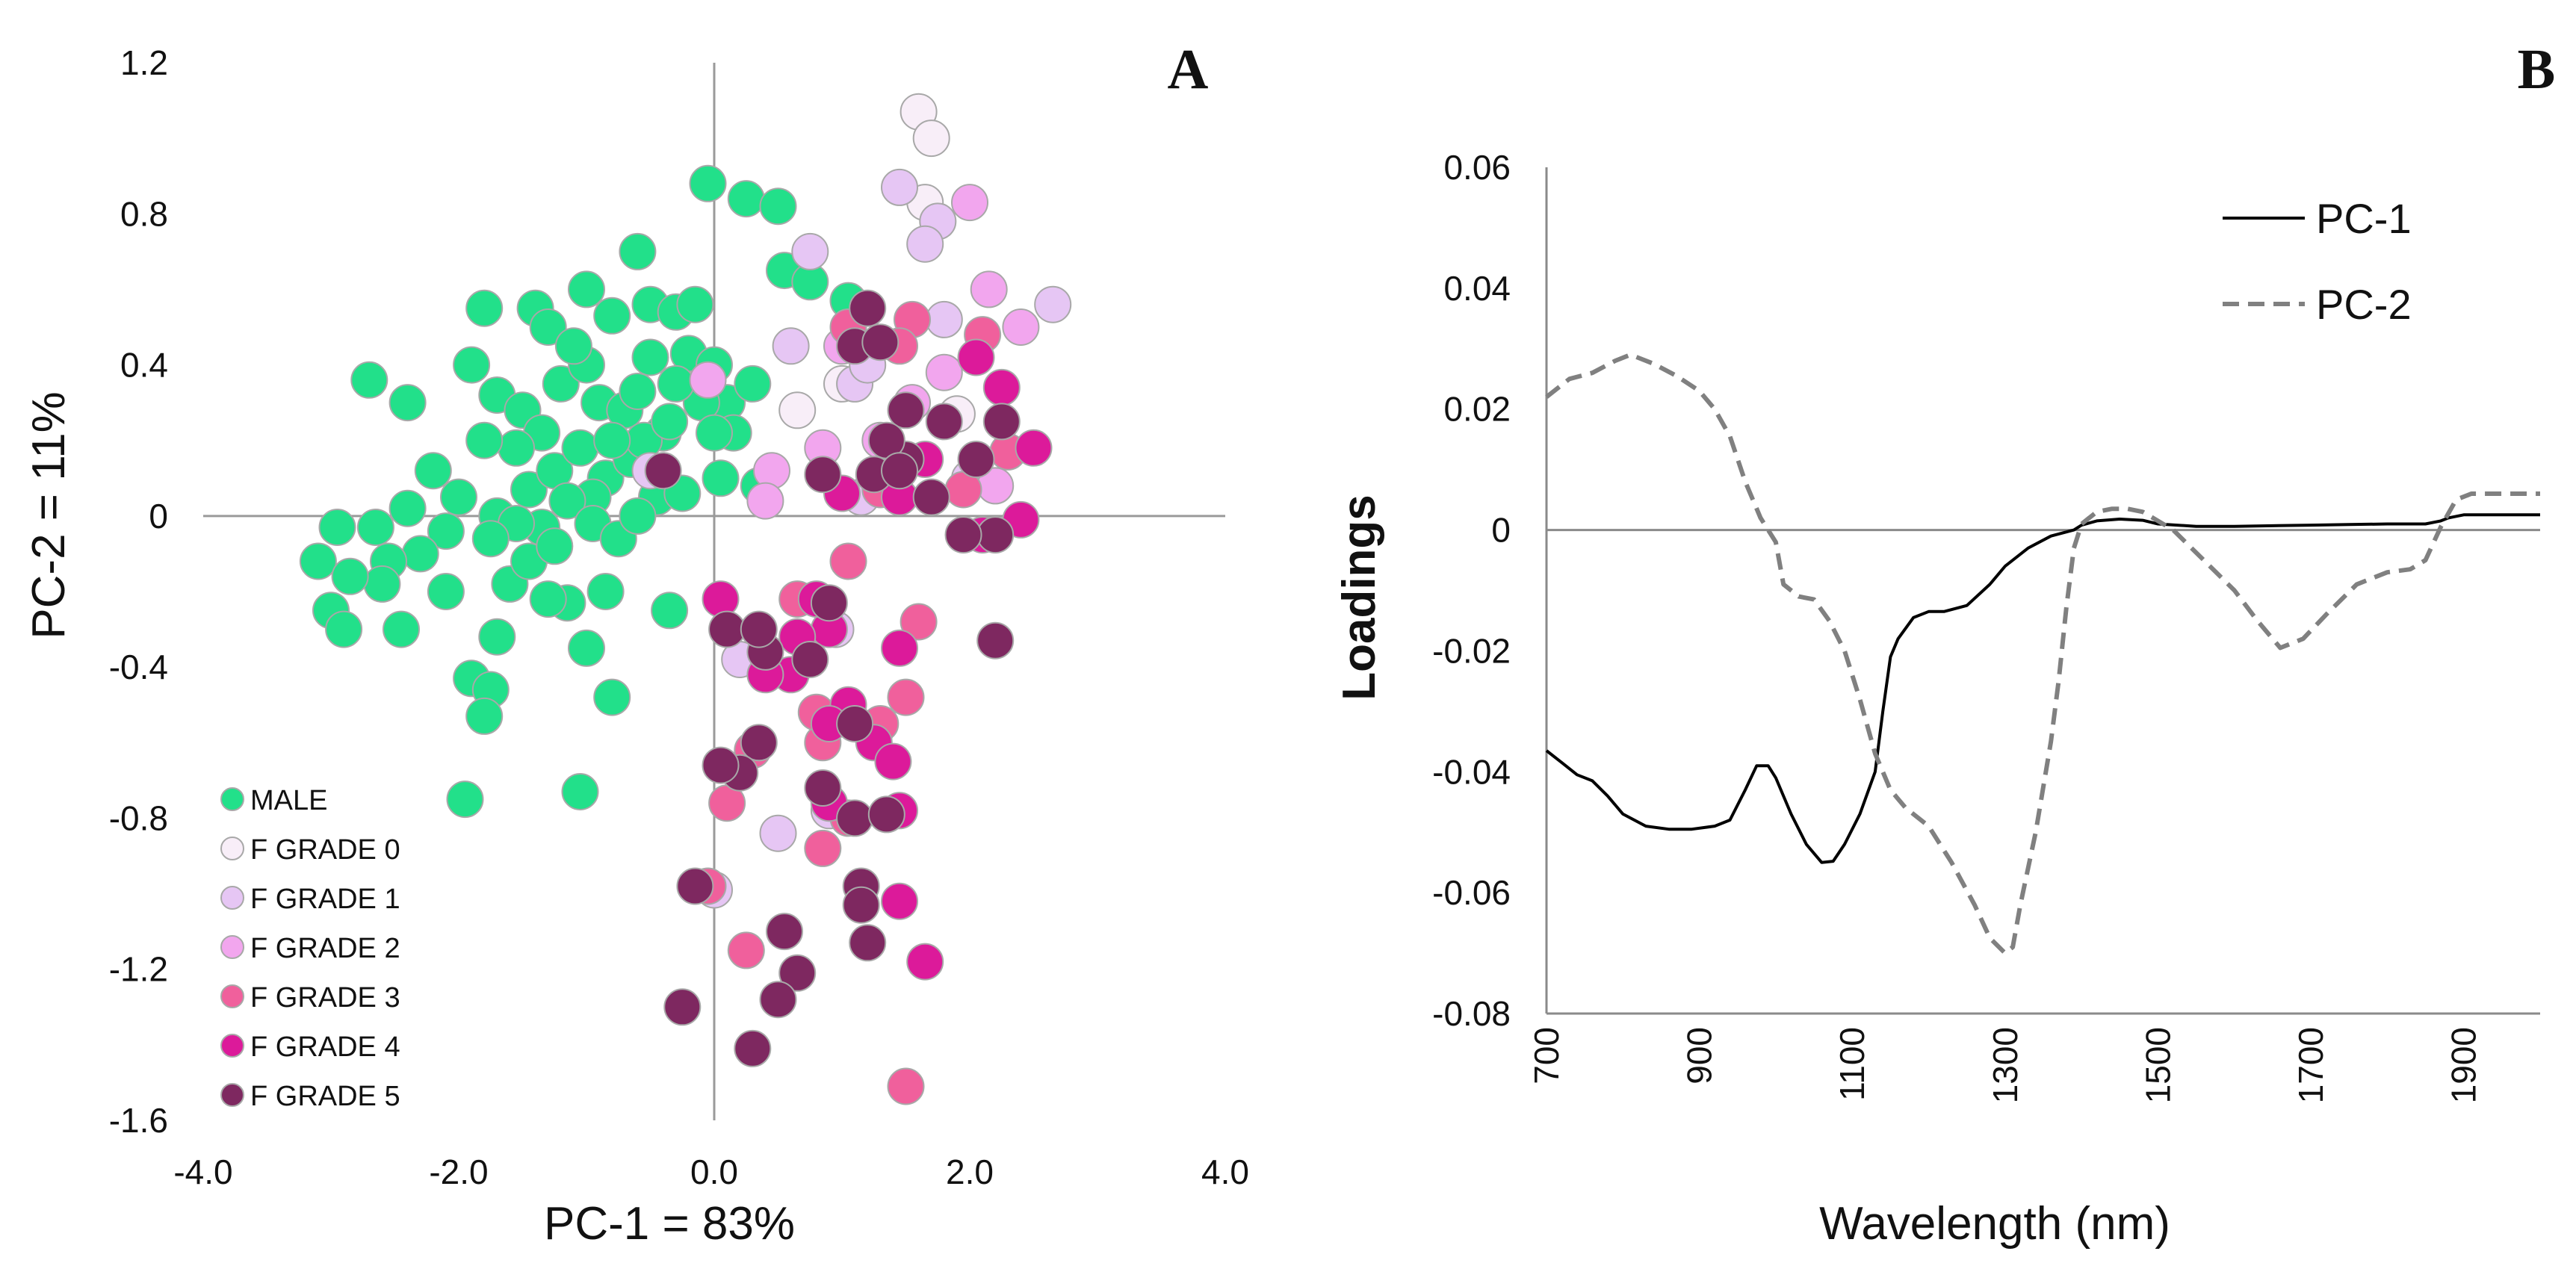  I want to click on y-tick-label: 0, so click(158, 516).